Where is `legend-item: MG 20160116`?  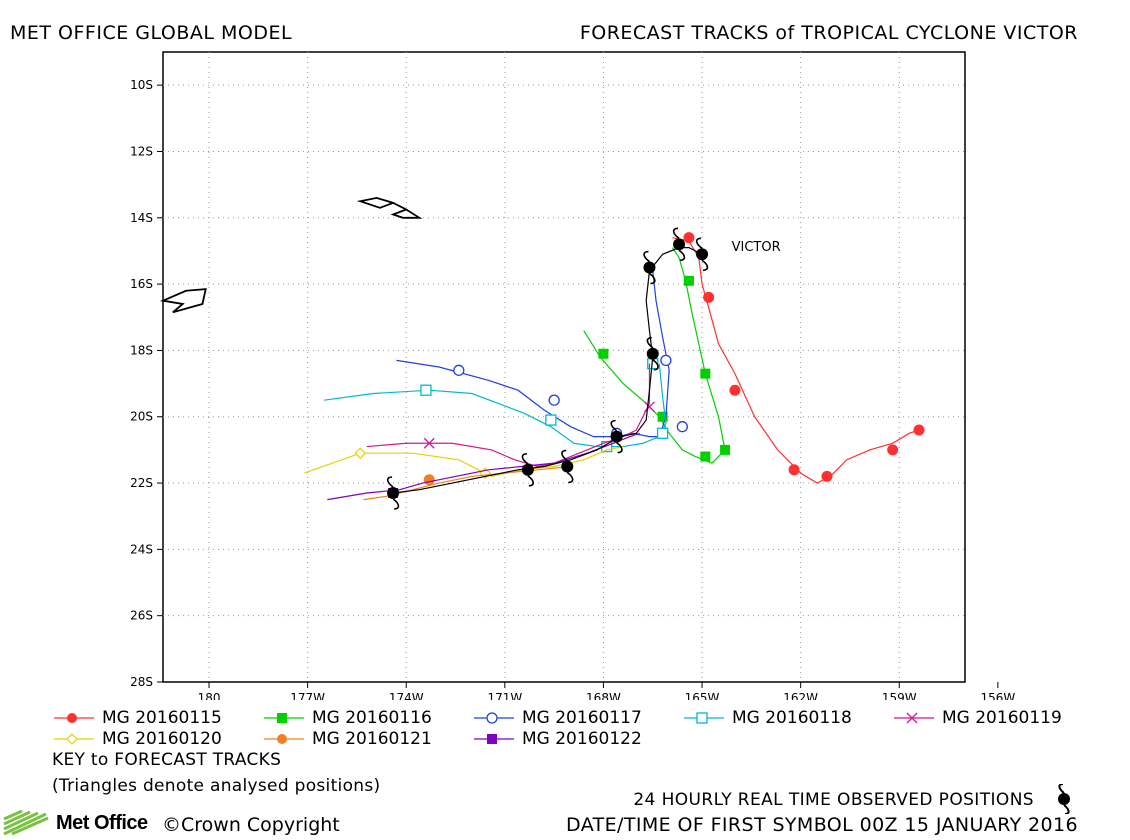
legend-item: MG 20160116 is located at coordinates (347, 718).